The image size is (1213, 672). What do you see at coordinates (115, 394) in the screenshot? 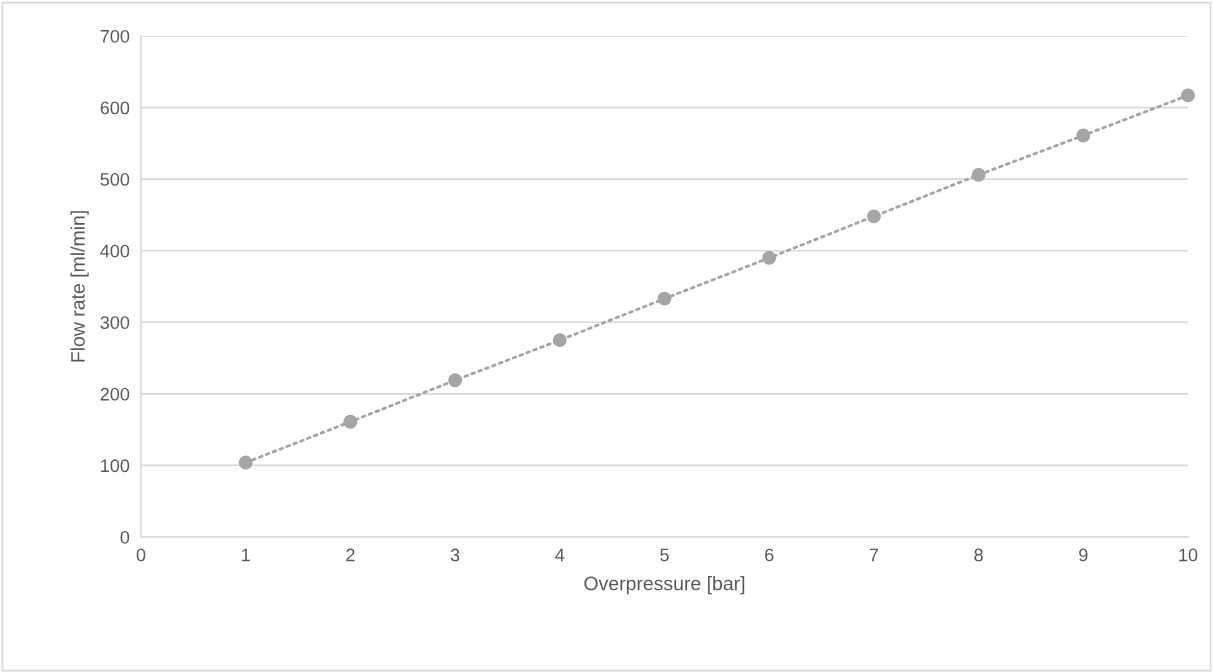
I see `y-tick-label: 200` at bounding box center [115, 394].